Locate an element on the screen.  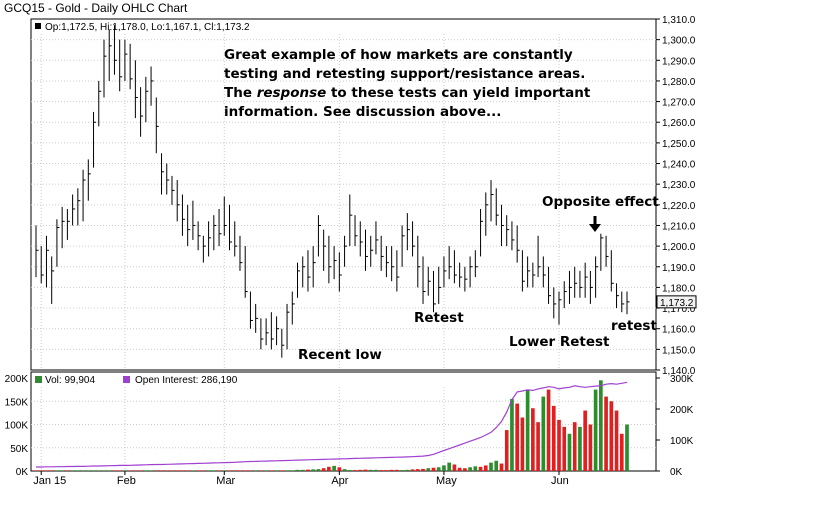
x-tick-label: Apr is located at coordinates (339, 481).